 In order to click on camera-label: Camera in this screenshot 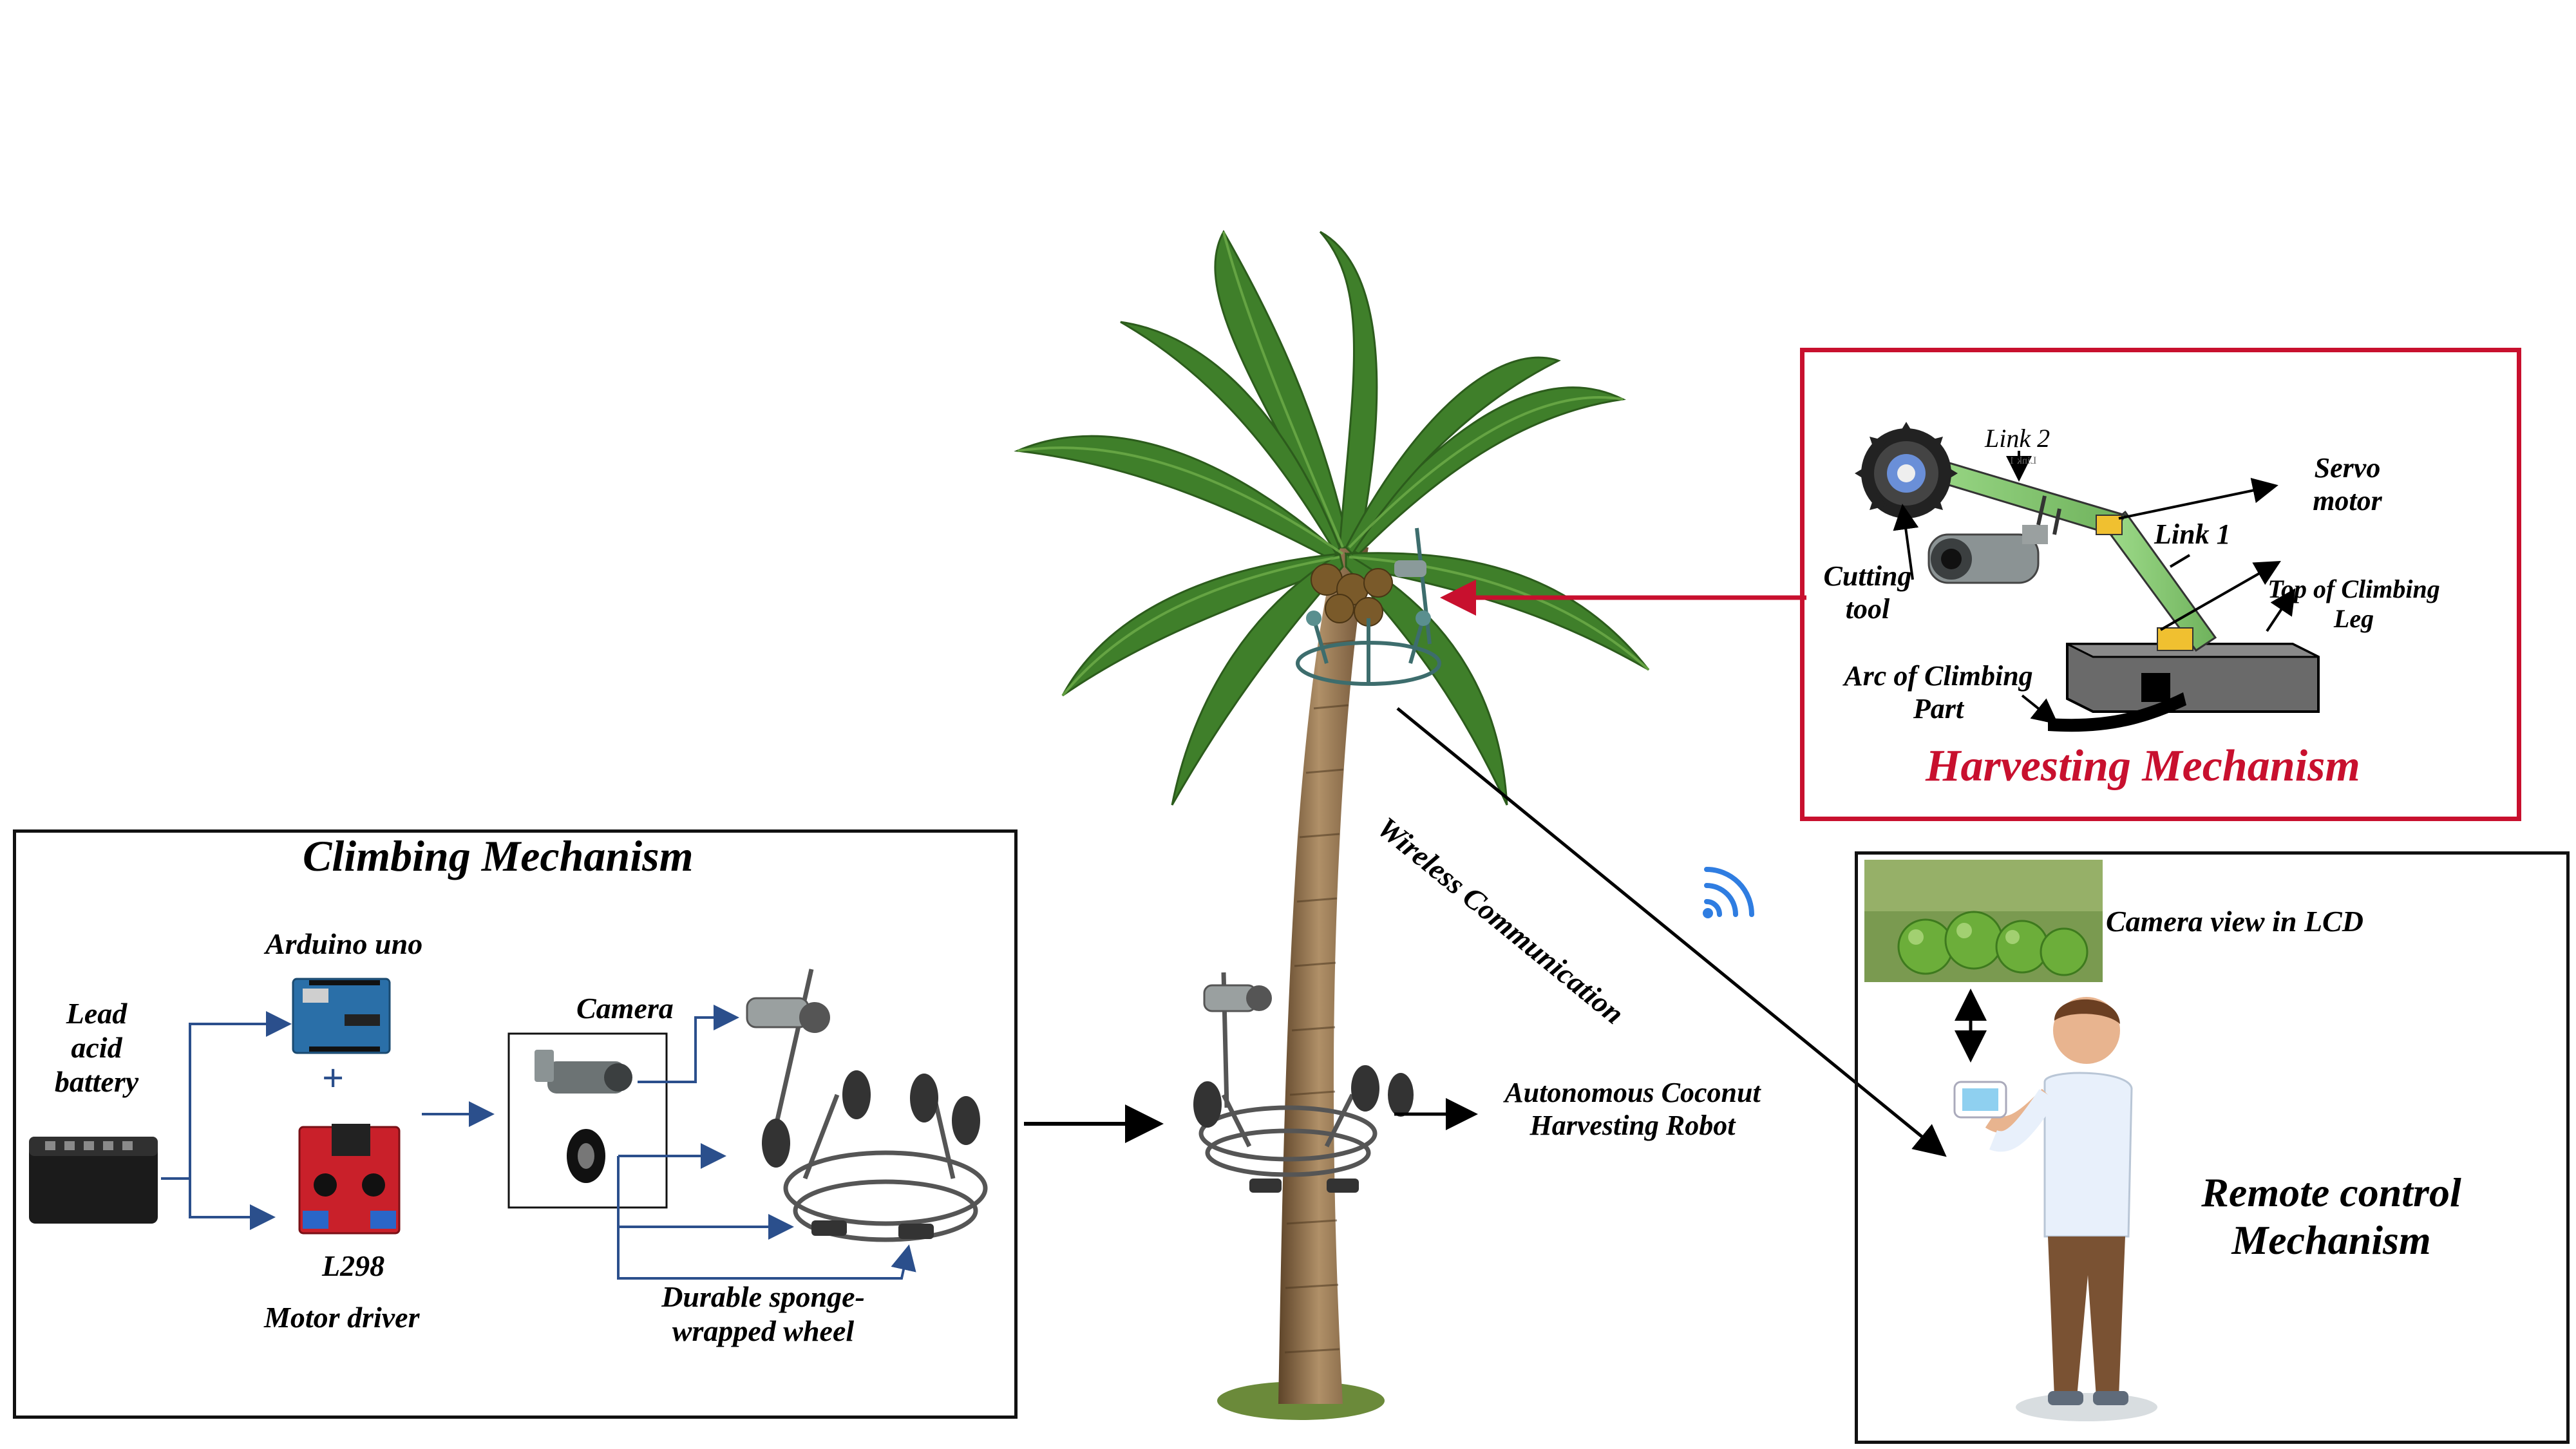, I will do `click(625, 1008)`.